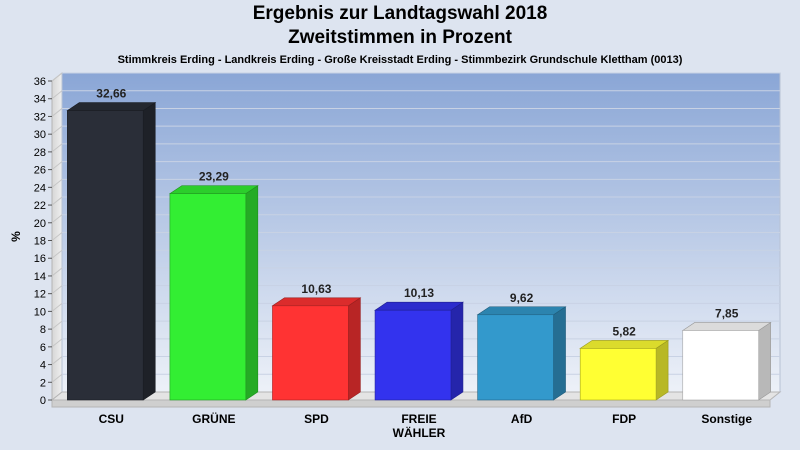 Image resolution: width=800 pixels, height=450 pixels. I want to click on y-tick-label: 22, so click(40, 206).